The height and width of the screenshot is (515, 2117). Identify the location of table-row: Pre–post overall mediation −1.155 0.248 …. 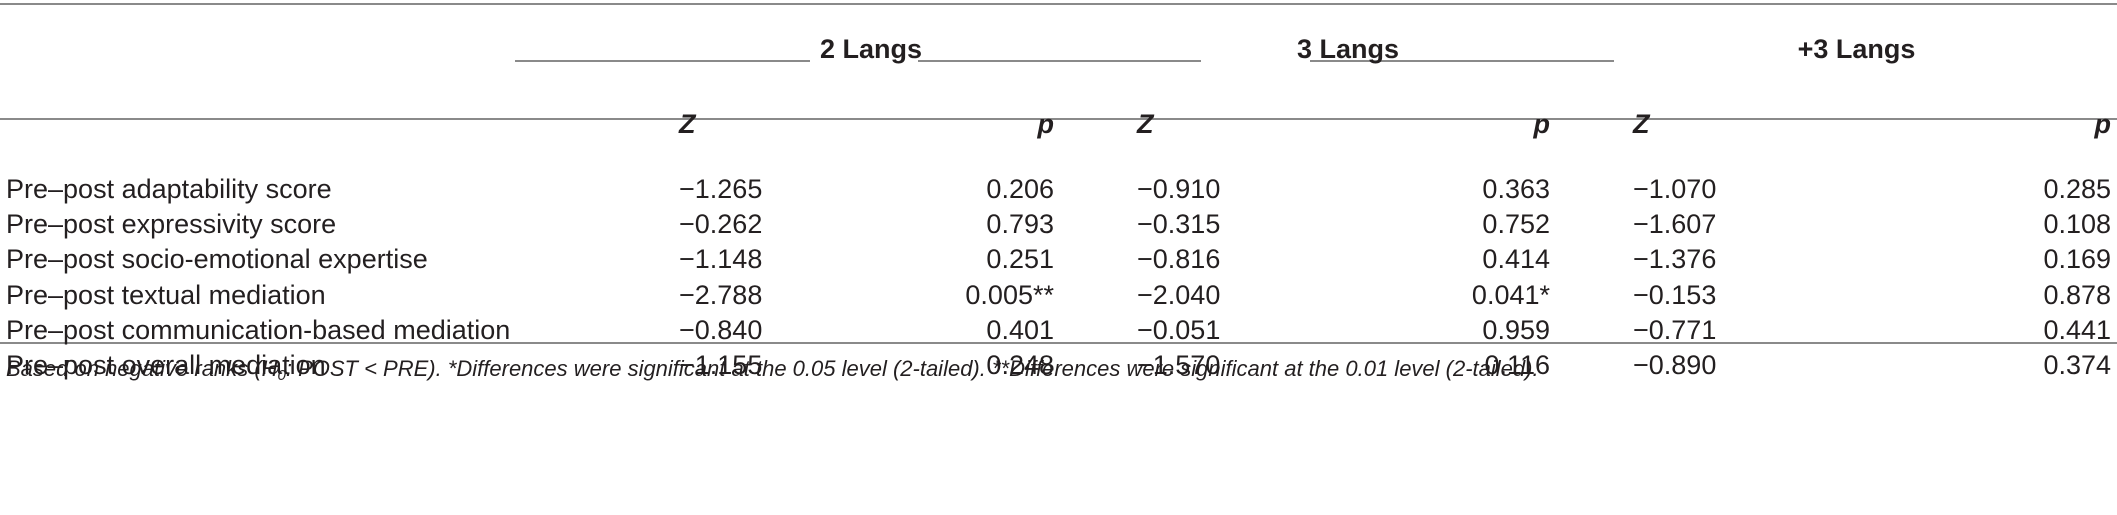
(1058, 365).